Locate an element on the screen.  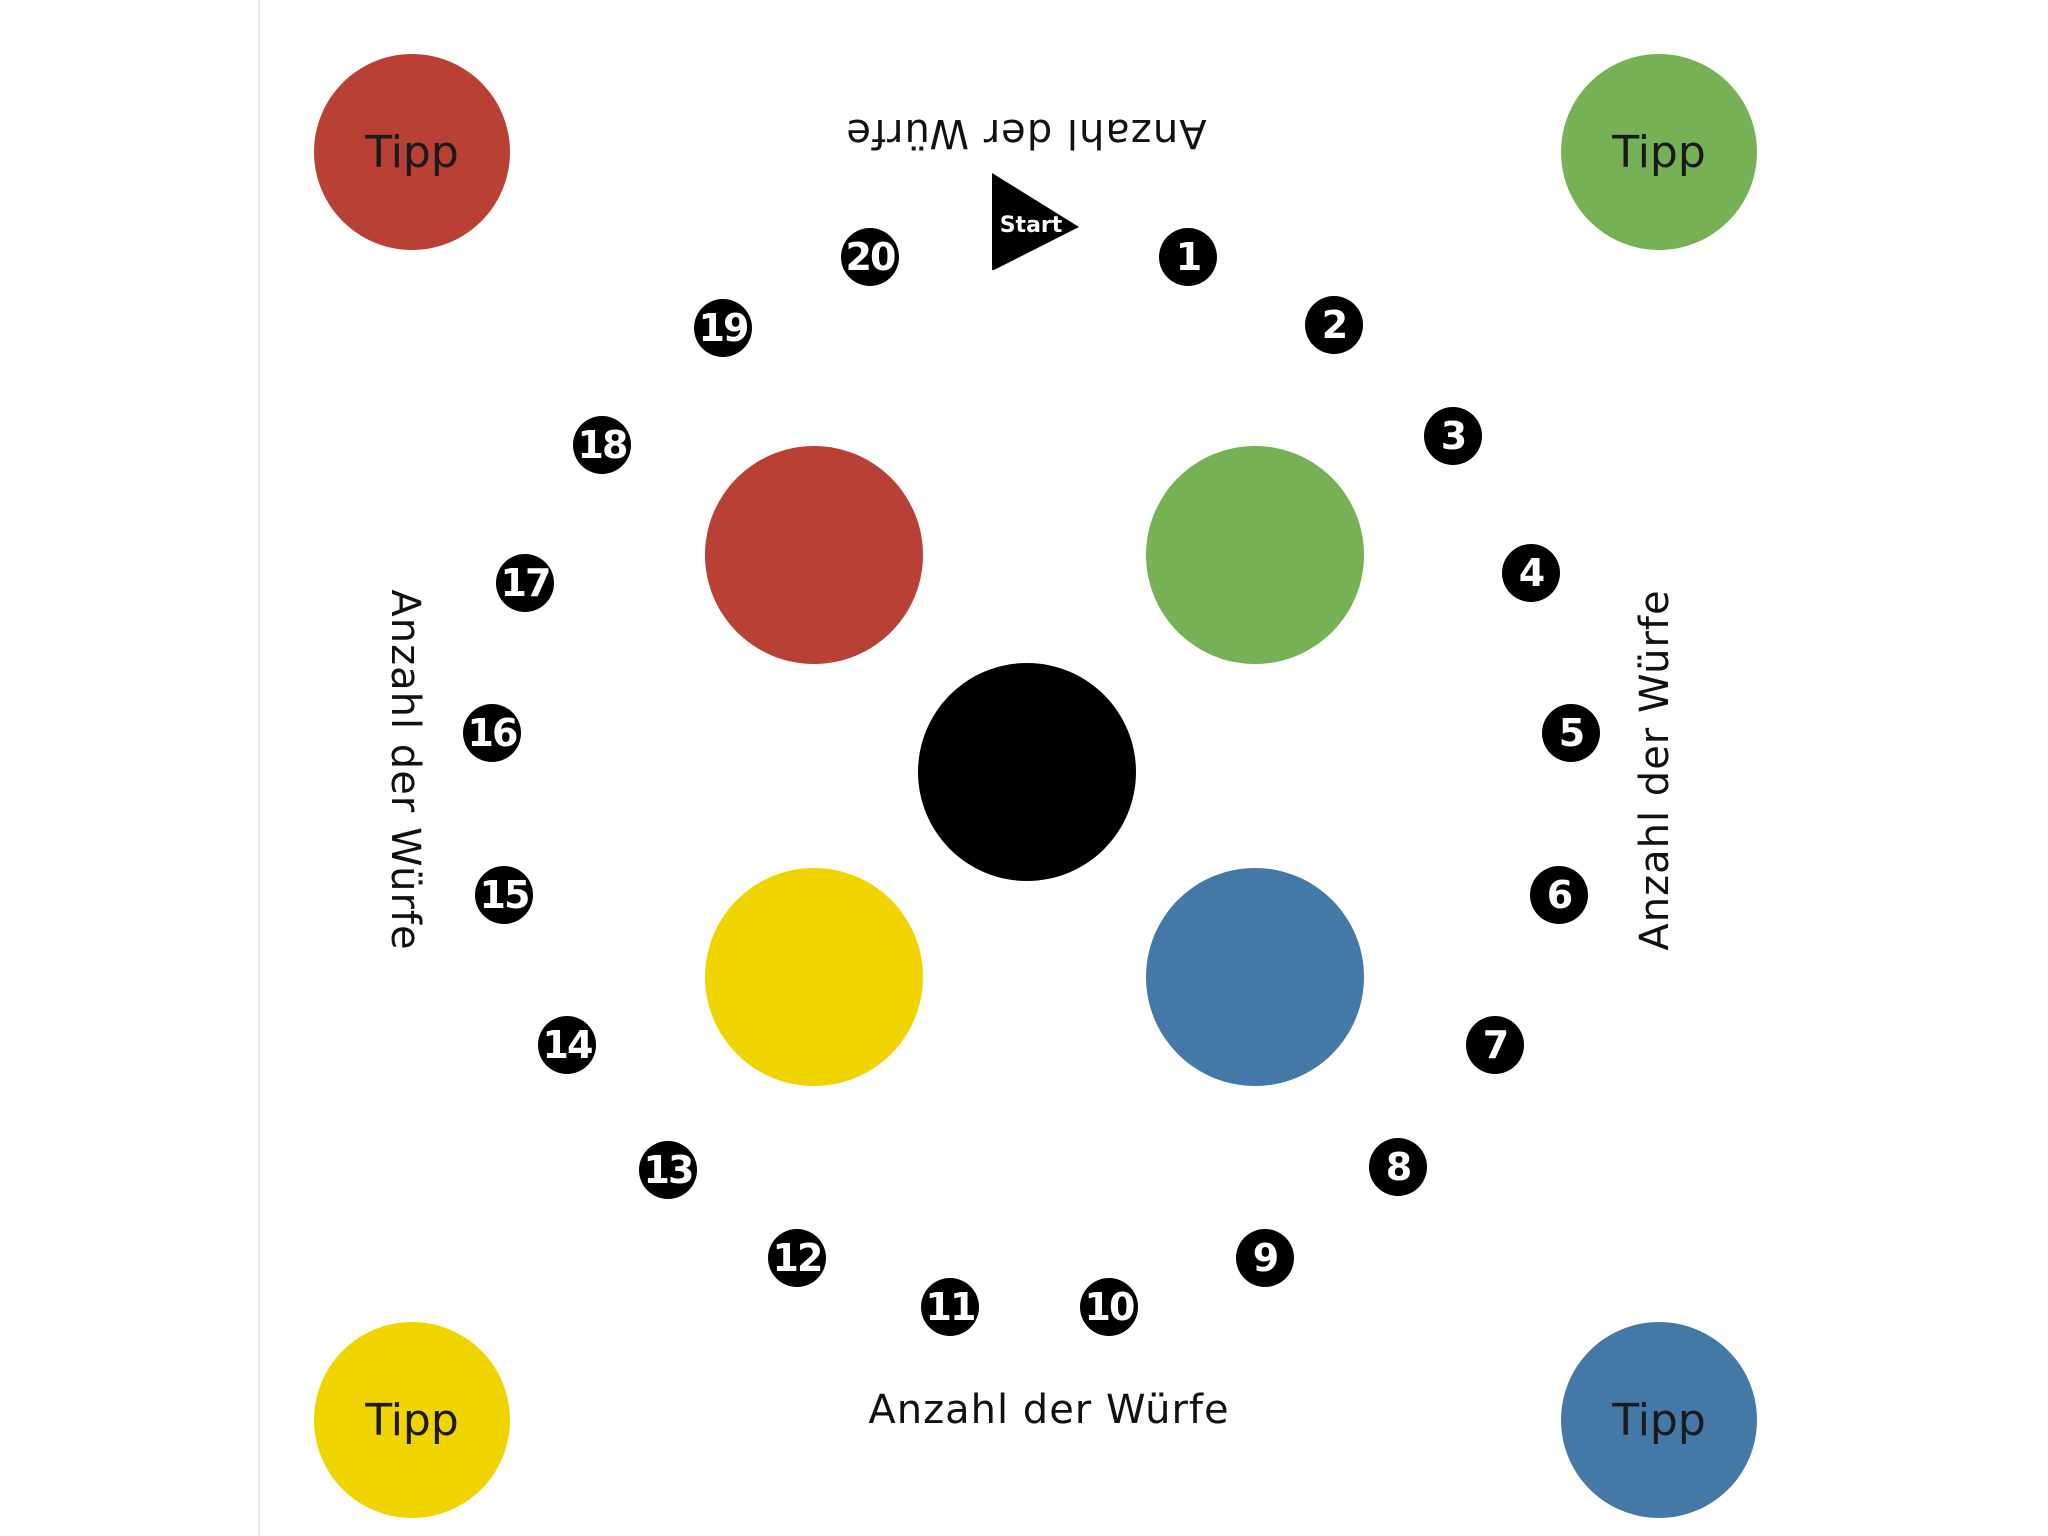
track-number: 11 is located at coordinates (950, 1307).